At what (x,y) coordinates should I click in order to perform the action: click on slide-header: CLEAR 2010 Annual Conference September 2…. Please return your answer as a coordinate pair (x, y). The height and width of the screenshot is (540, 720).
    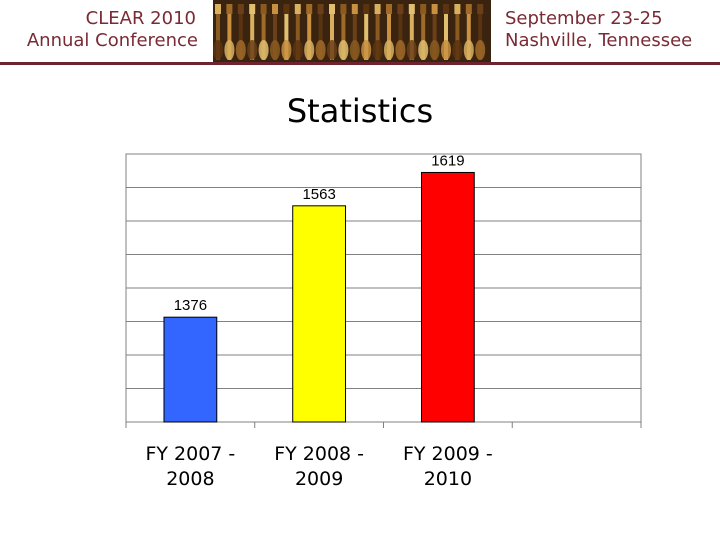
    Looking at the image, I should click on (360, 33).